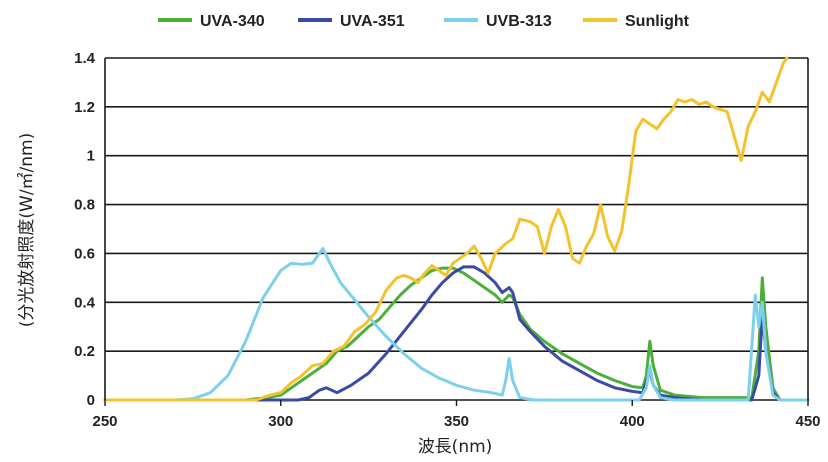 The height and width of the screenshot is (462, 828). I want to click on legend-item: UVA-351, so click(351, 21).